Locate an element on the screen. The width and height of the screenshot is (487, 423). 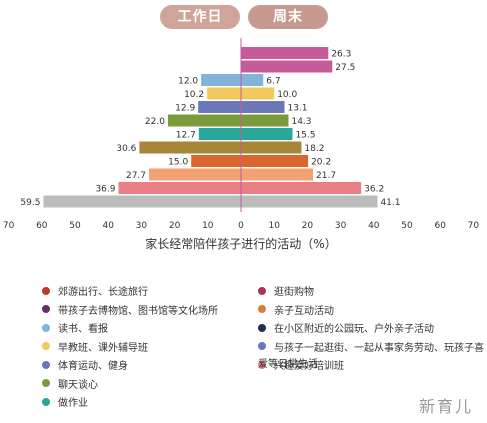
legend-item: 在小区附近的公园玩、户外亲子活动 is located at coordinates (346, 327).